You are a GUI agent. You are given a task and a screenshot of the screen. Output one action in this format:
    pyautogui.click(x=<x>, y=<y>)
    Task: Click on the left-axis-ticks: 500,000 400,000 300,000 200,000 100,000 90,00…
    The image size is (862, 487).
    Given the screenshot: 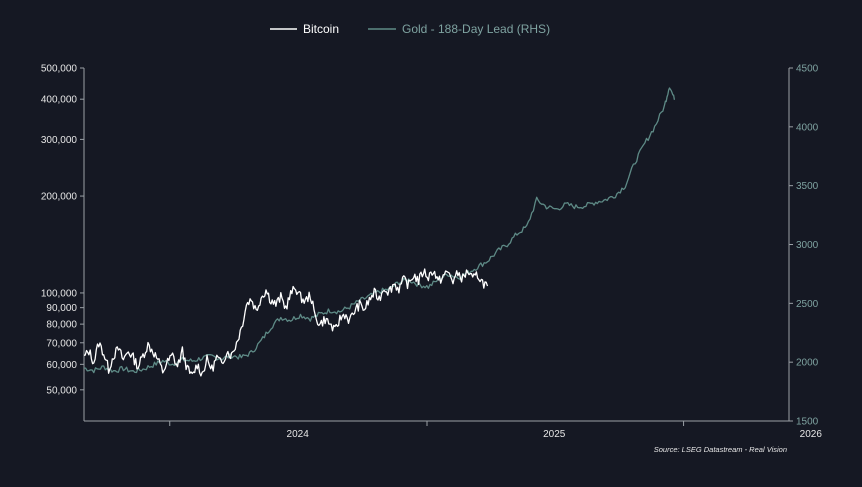 What is the action you would take?
    pyautogui.click(x=62, y=230)
    